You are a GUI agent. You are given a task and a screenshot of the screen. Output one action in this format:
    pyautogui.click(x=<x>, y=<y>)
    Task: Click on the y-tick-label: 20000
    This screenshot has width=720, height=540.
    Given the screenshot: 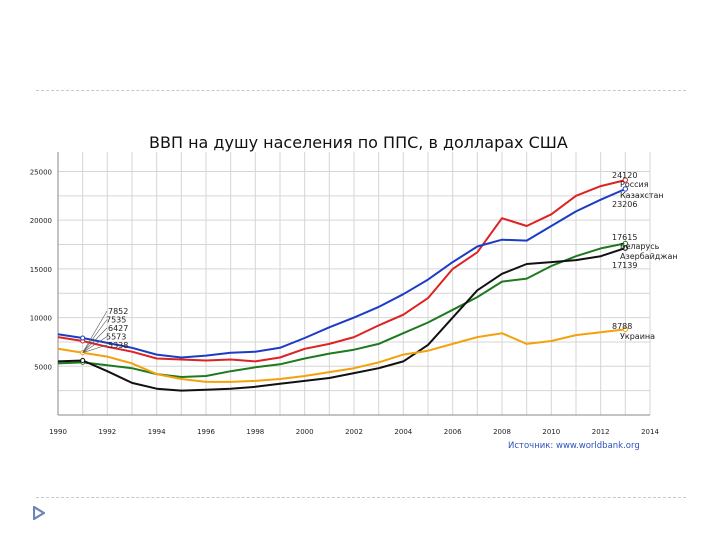 What is the action you would take?
    pyautogui.click(x=41, y=221)
    